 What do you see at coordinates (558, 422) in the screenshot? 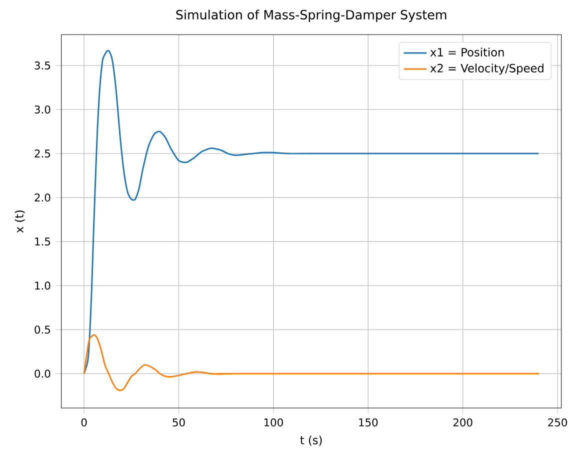
I see `x-tick-label: 250` at bounding box center [558, 422].